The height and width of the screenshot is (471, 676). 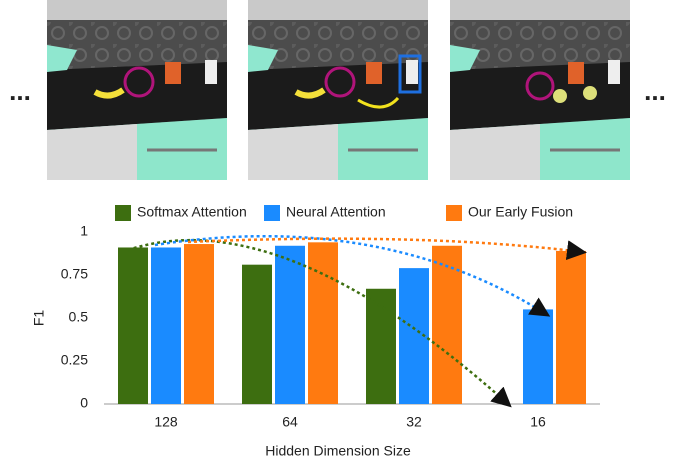 I want to click on y-tick-label: 0.5, so click(x=79, y=317).